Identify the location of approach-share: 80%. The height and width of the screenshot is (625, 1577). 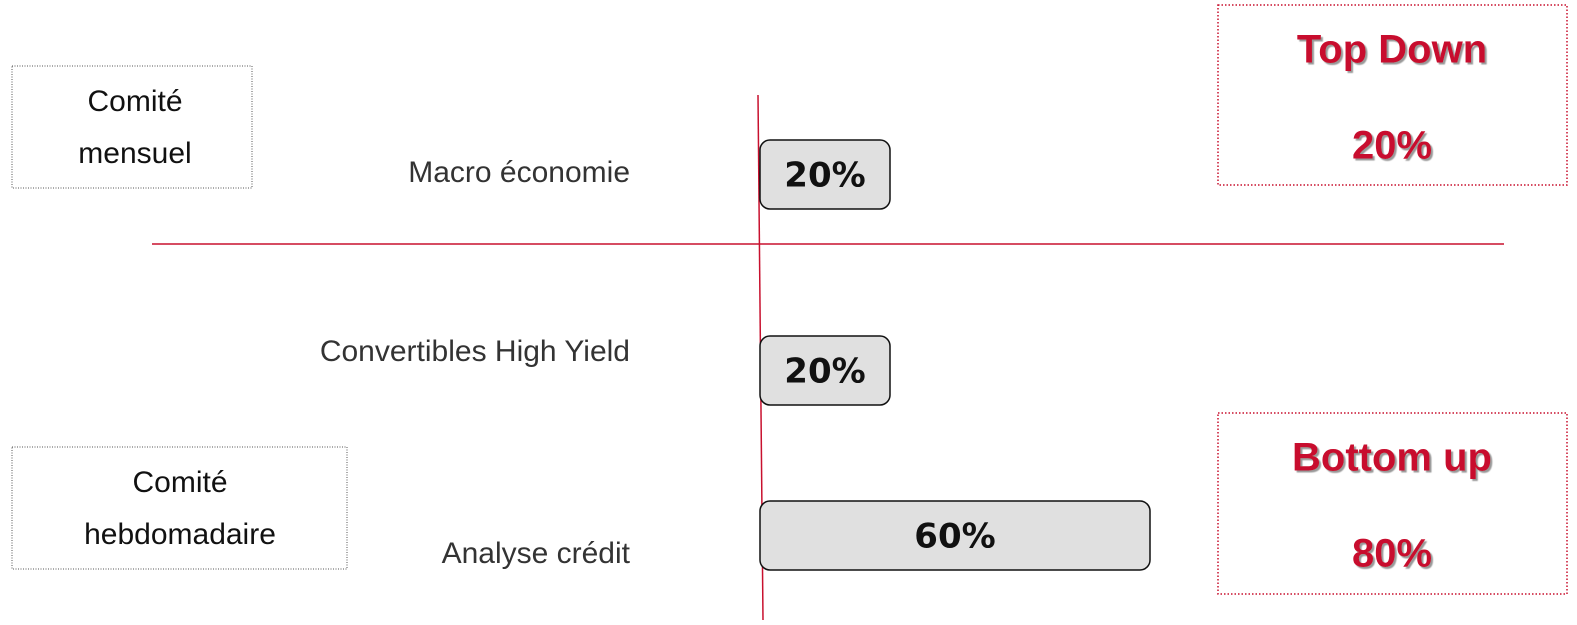
(1392, 554).